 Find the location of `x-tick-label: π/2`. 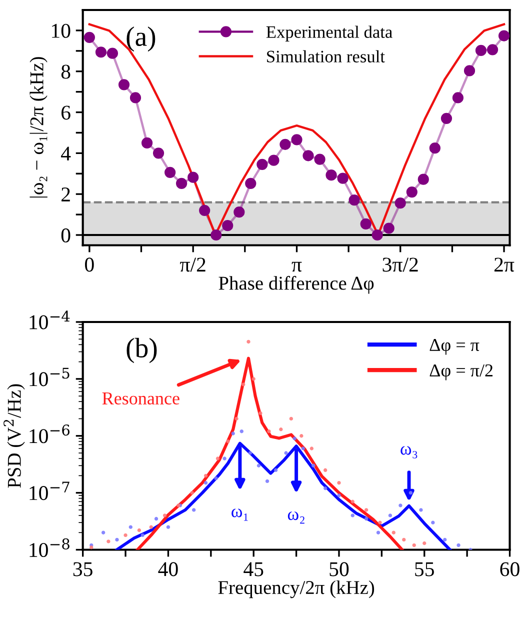

x-tick-label: π/2 is located at coordinates (193, 265).